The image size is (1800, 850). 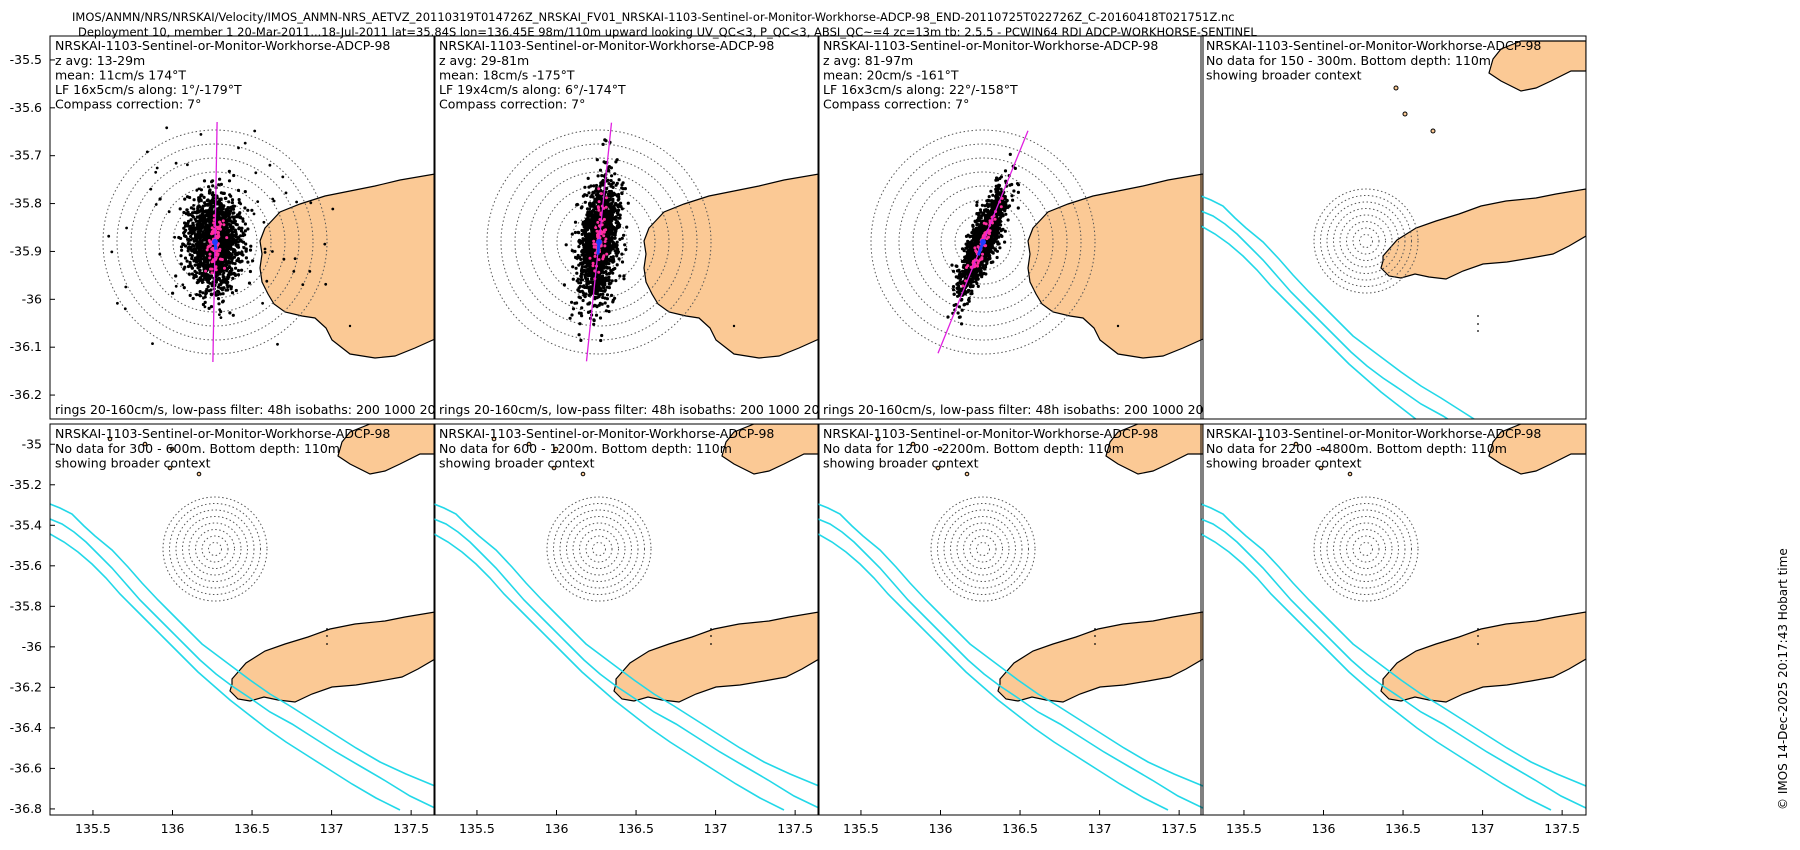 What do you see at coordinates (626, 227) in the screenshot?
I see `axes-box` at bounding box center [626, 227].